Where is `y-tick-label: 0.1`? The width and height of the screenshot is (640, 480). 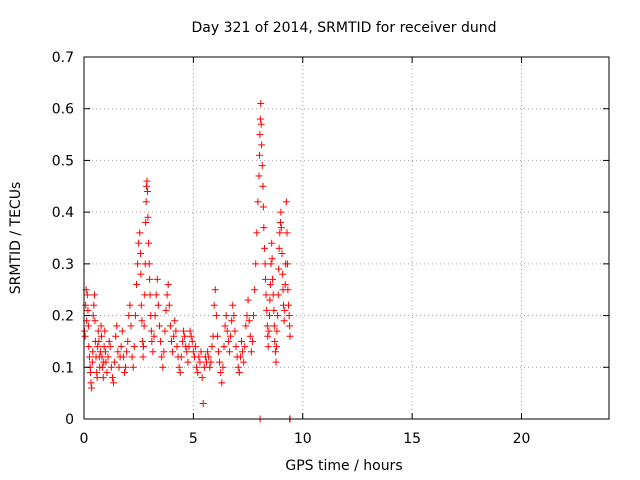 y-tick-label: 0.1 is located at coordinates (63, 368).